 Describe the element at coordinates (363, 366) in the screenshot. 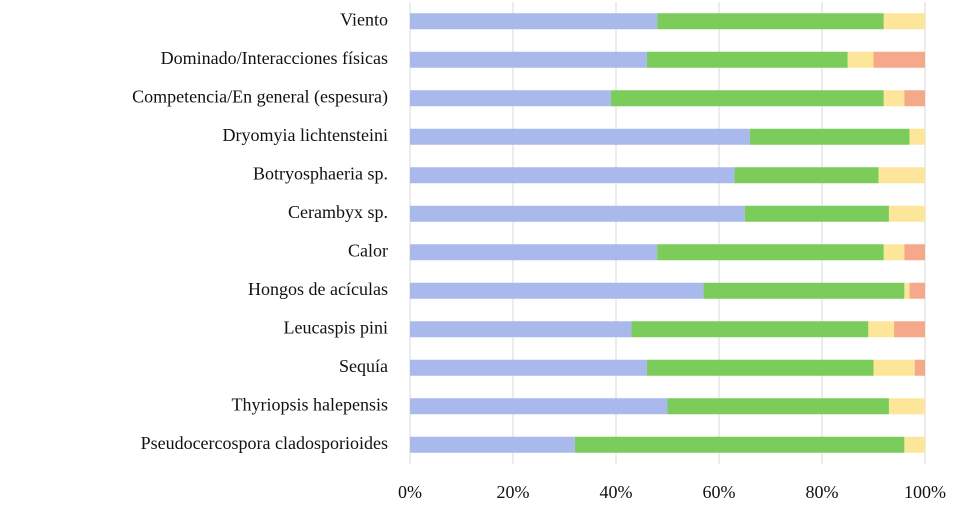

I see `y-tick-label: Sequía` at that location.